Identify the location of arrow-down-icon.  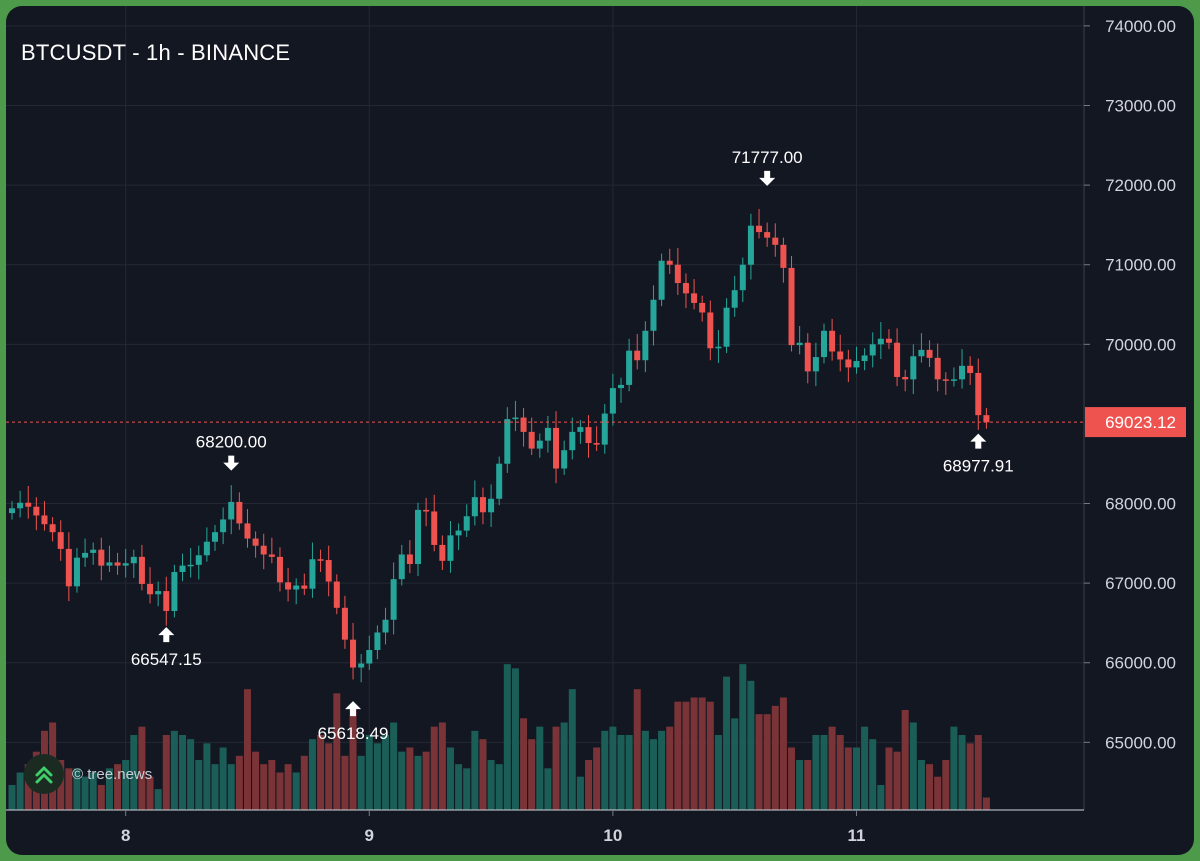
(231, 463).